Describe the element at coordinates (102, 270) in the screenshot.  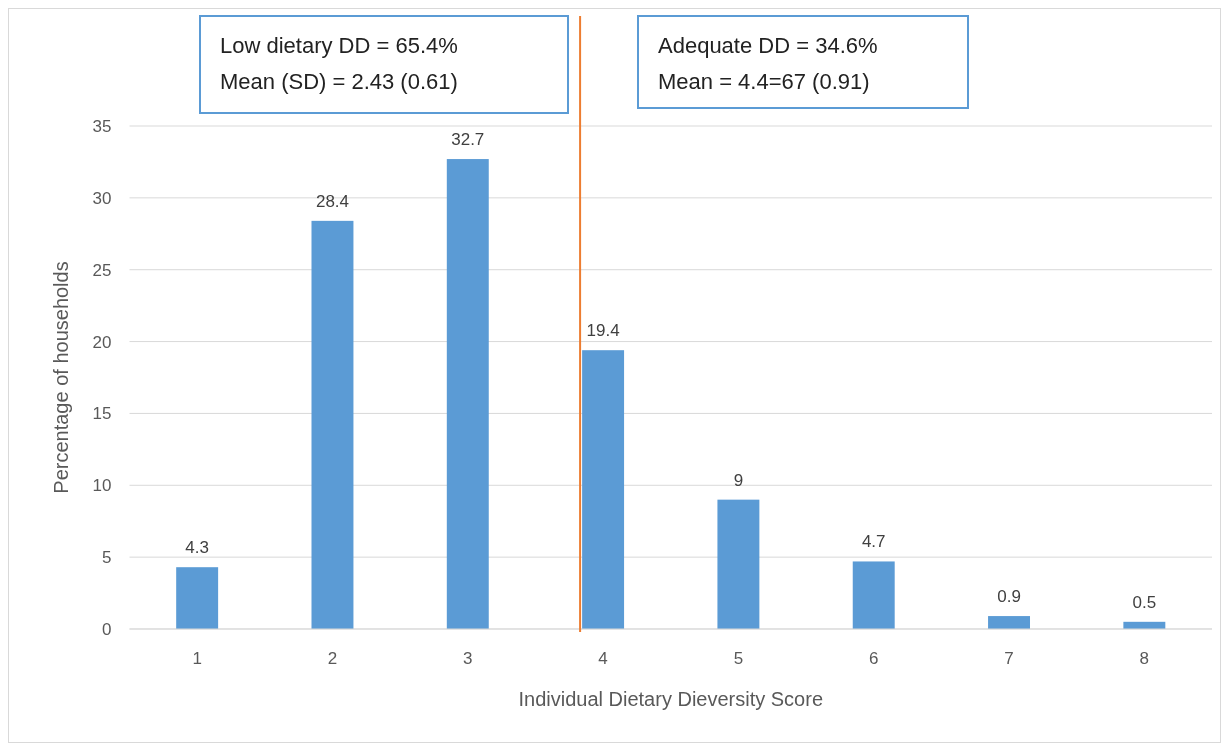
I see `y-tick-label: 25` at that location.